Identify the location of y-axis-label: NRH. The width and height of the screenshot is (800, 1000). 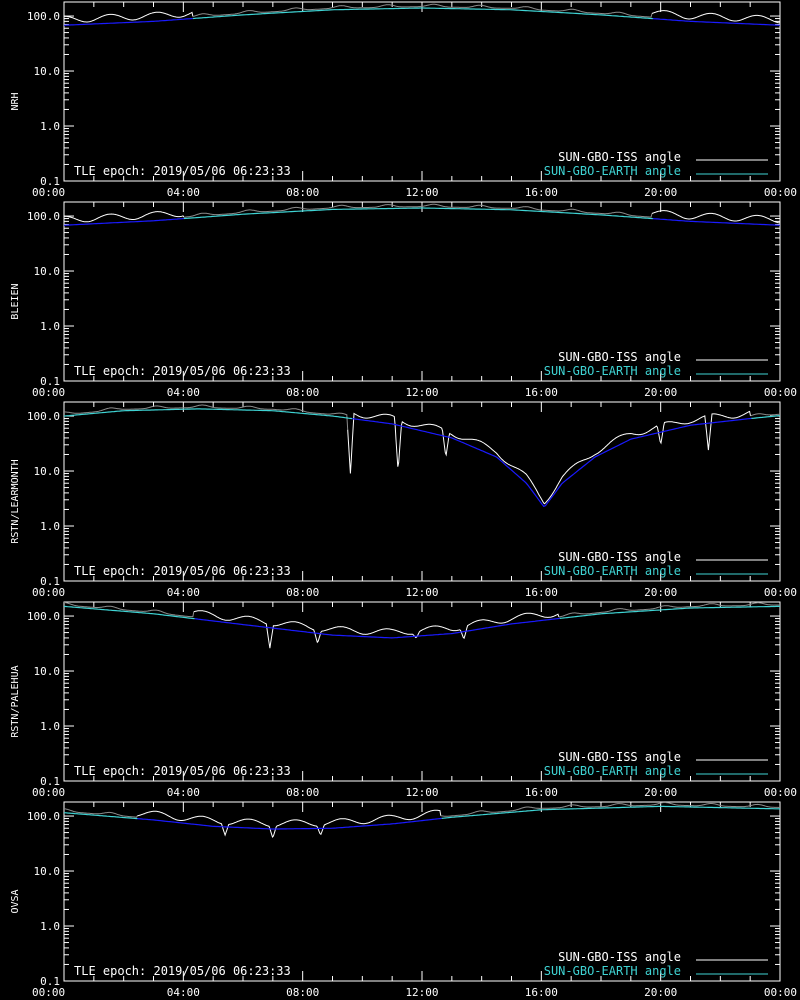
(15, 101).